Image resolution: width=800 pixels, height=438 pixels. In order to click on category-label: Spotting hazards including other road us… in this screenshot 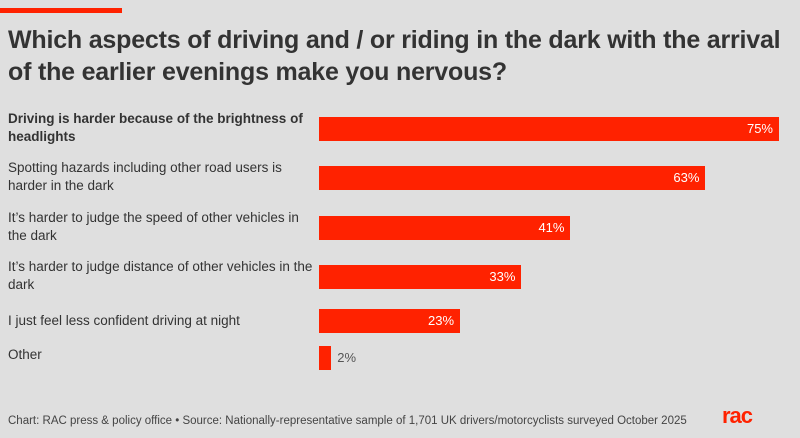, I will do `click(145, 176)`.